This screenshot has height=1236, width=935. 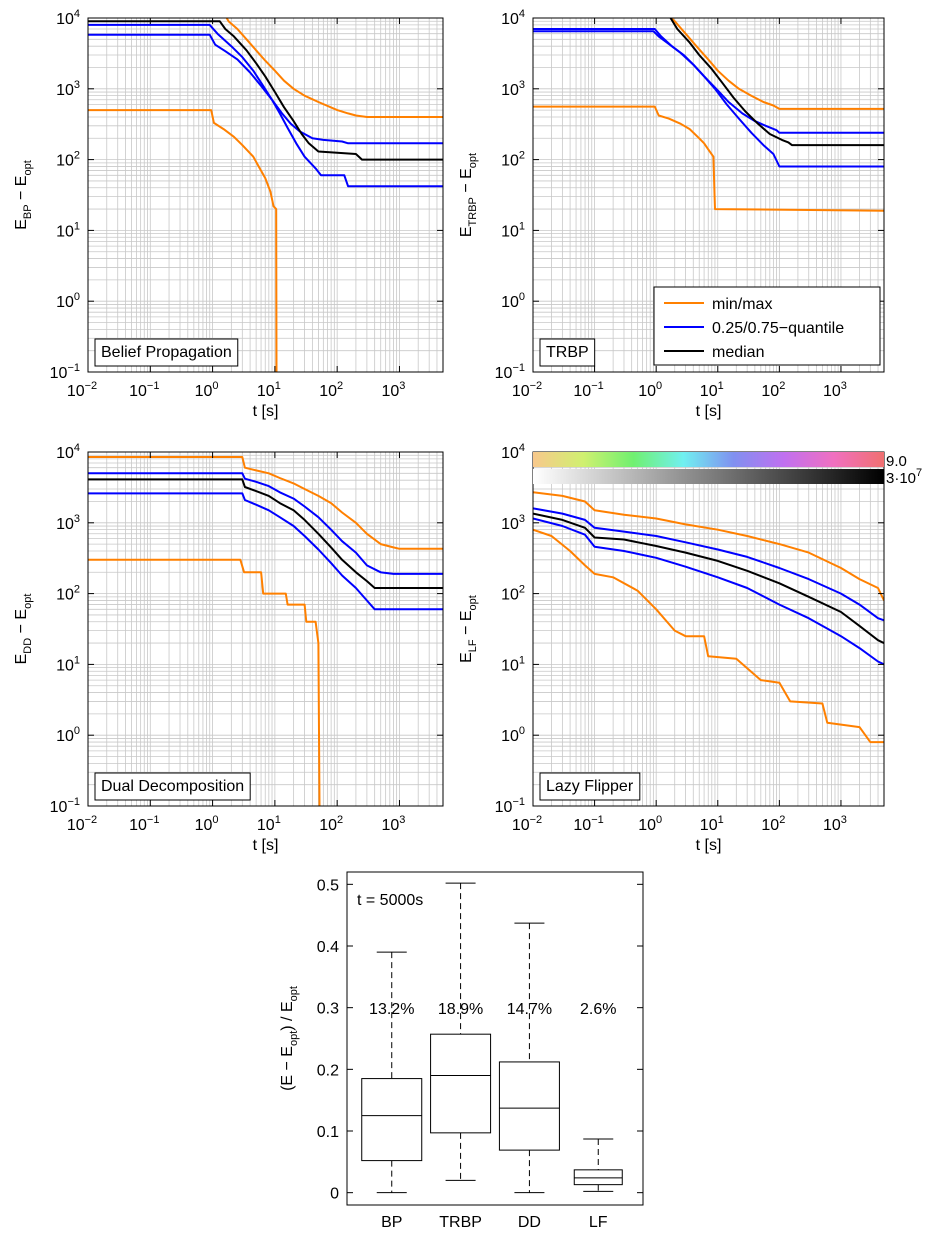 I want to click on annotation-text: t = 5000s, so click(x=390, y=900).